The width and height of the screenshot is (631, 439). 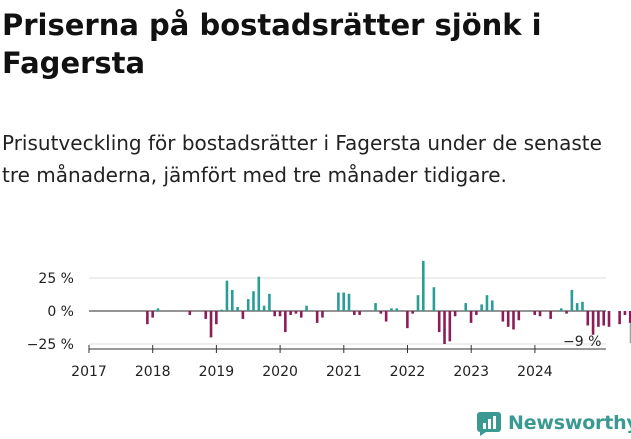 I want to click on x-tick-label: 2023, so click(x=471, y=372).